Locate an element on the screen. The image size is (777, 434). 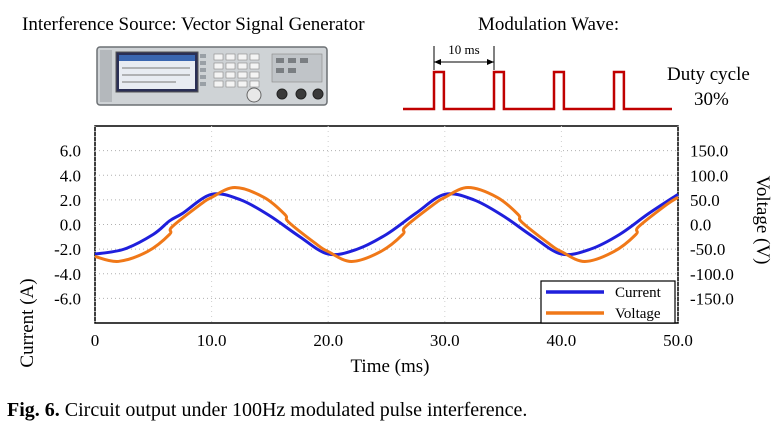
legend: Current Voltage is located at coordinates (608, 302).